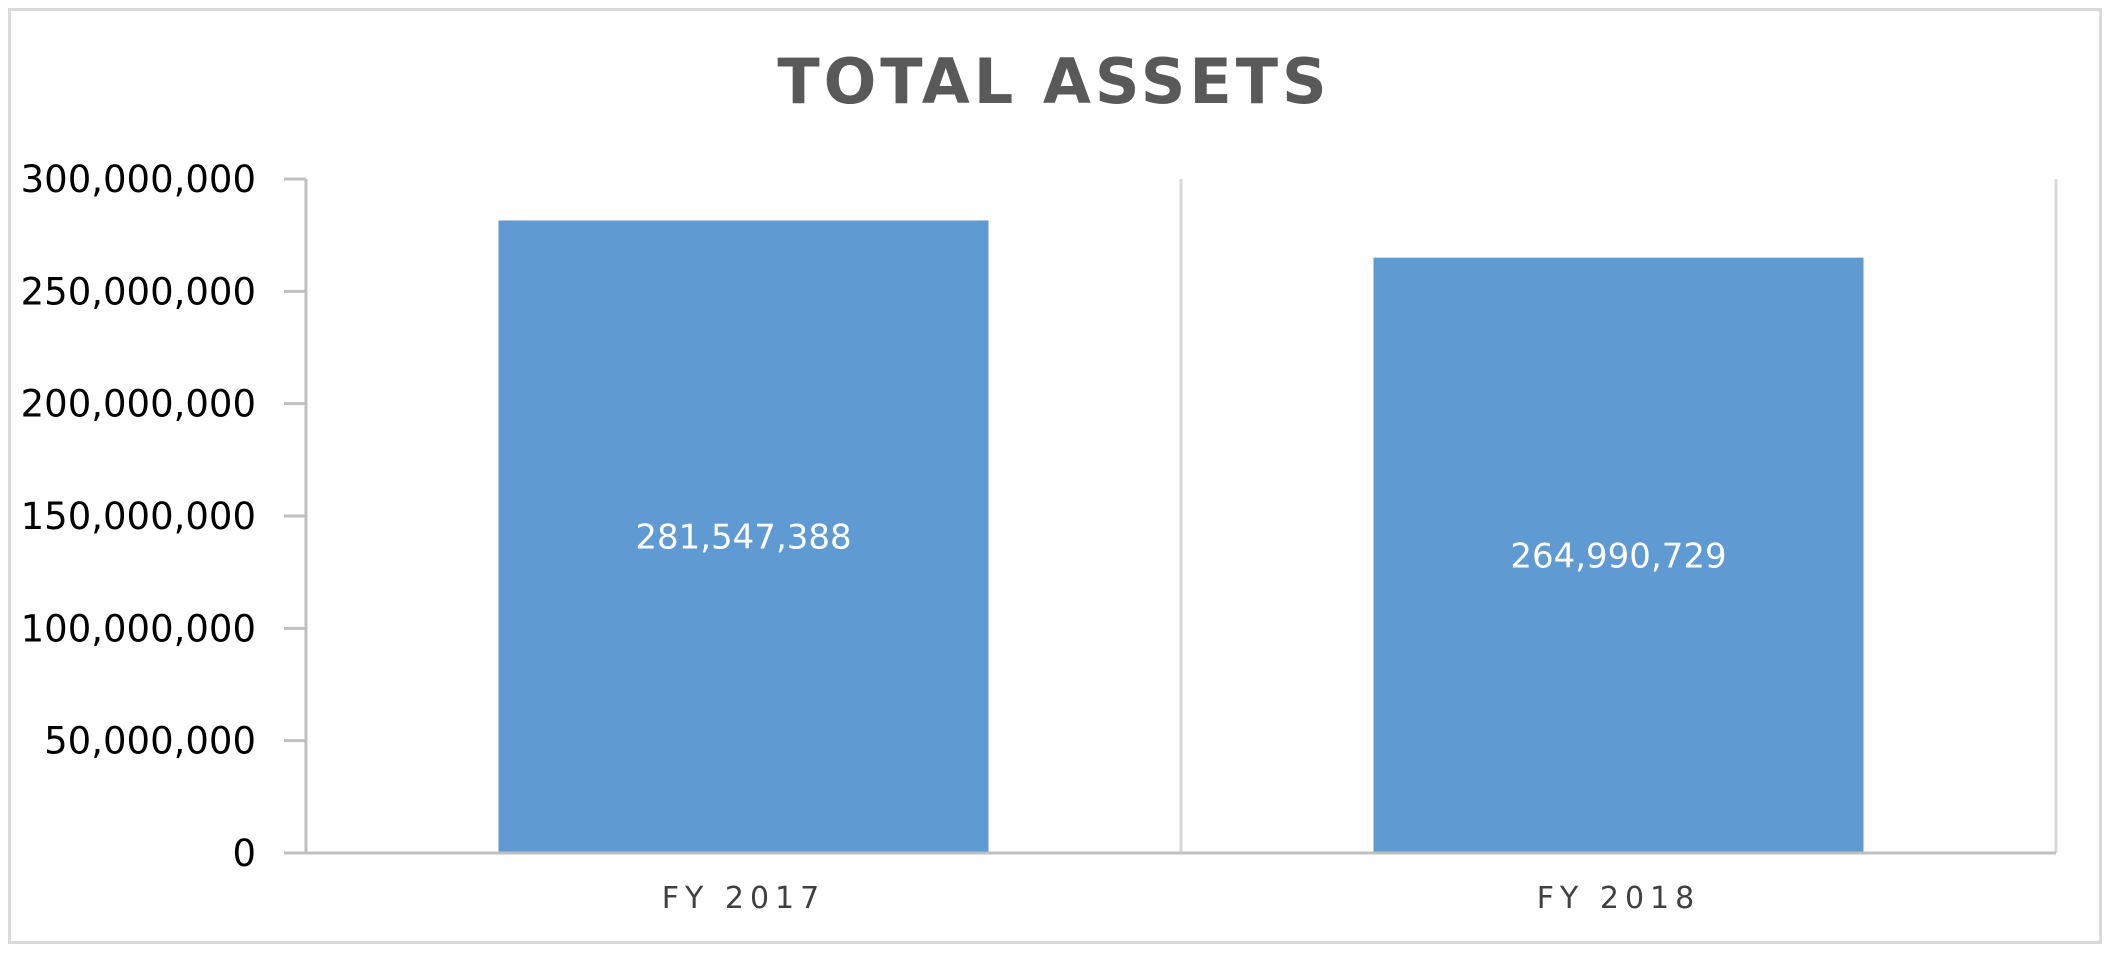 The height and width of the screenshot is (954, 2114). I want to click on y-tick-label: 100,000,000, so click(138, 628).